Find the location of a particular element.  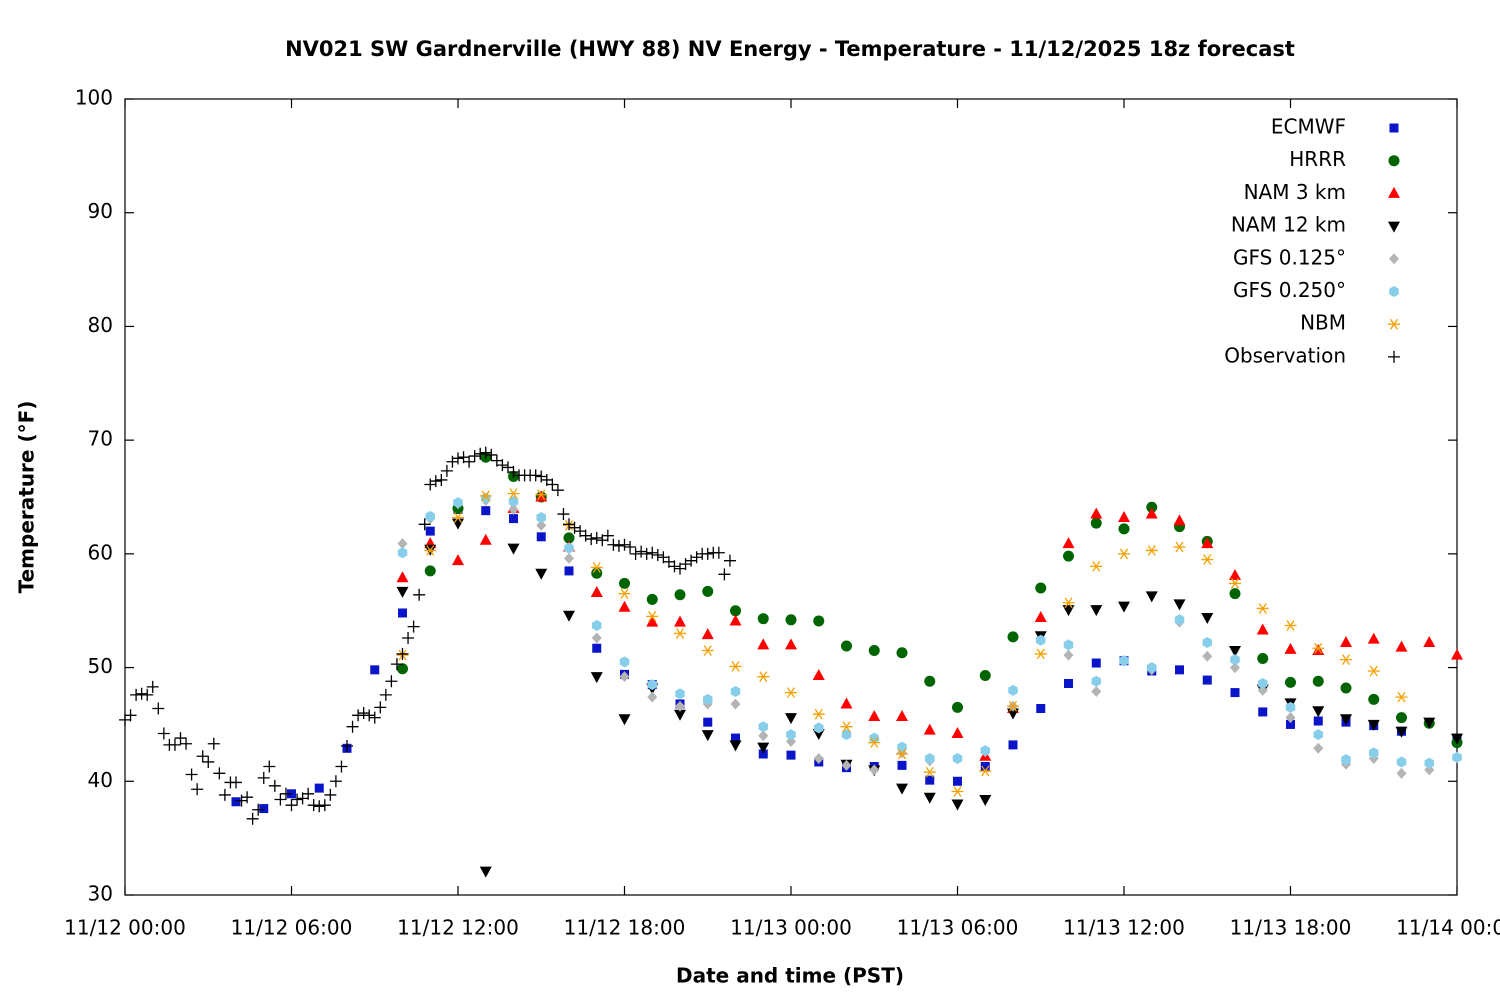

x-tick-label: 11/12 00:00 is located at coordinates (125, 928).